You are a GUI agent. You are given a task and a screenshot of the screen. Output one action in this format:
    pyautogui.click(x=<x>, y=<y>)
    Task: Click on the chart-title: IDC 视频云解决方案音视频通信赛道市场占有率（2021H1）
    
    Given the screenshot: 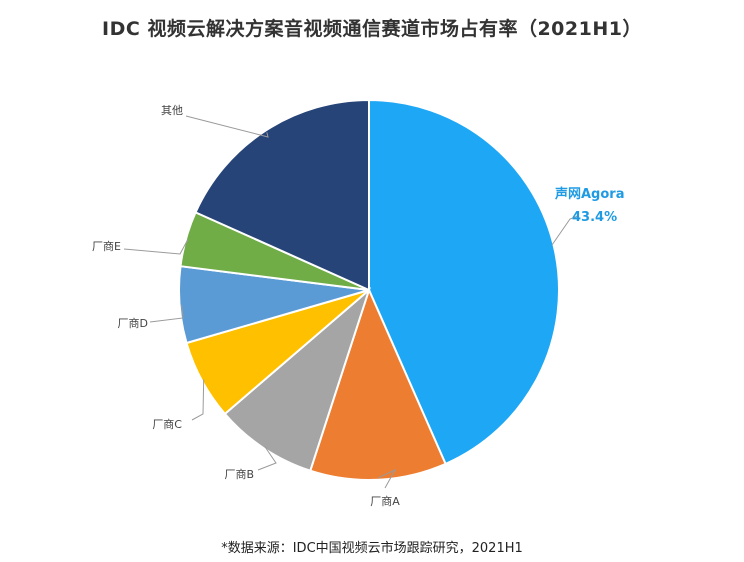 What is the action you would take?
    pyautogui.click(x=372, y=29)
    